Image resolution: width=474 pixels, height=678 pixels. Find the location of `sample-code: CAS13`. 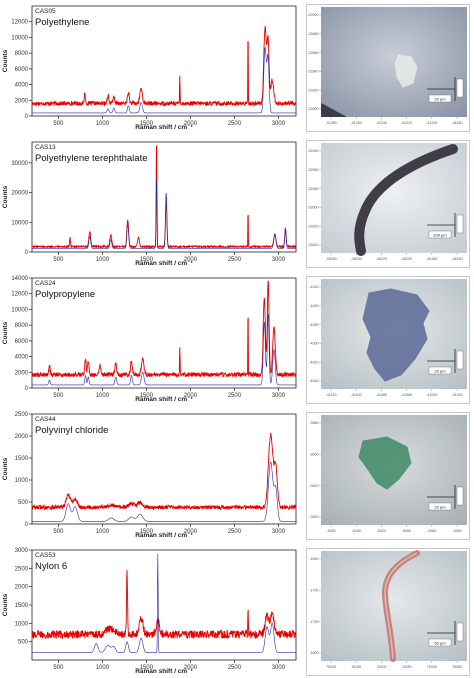

sample-code: CAS13 is located at coordinates (45, 147).